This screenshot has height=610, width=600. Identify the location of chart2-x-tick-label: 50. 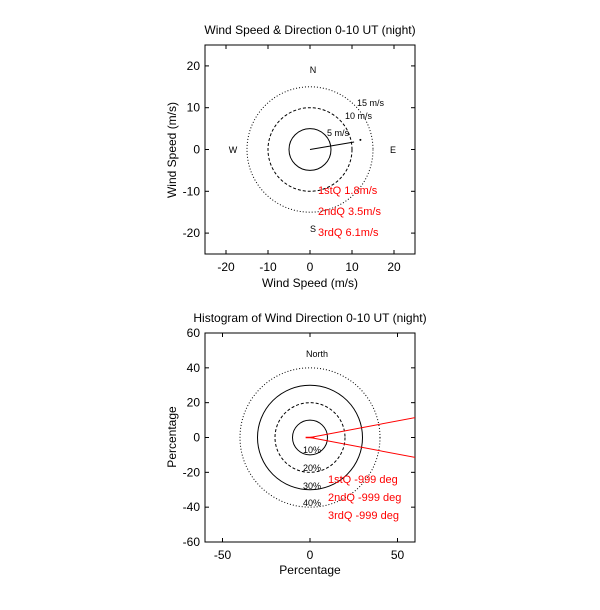
(398, 555).